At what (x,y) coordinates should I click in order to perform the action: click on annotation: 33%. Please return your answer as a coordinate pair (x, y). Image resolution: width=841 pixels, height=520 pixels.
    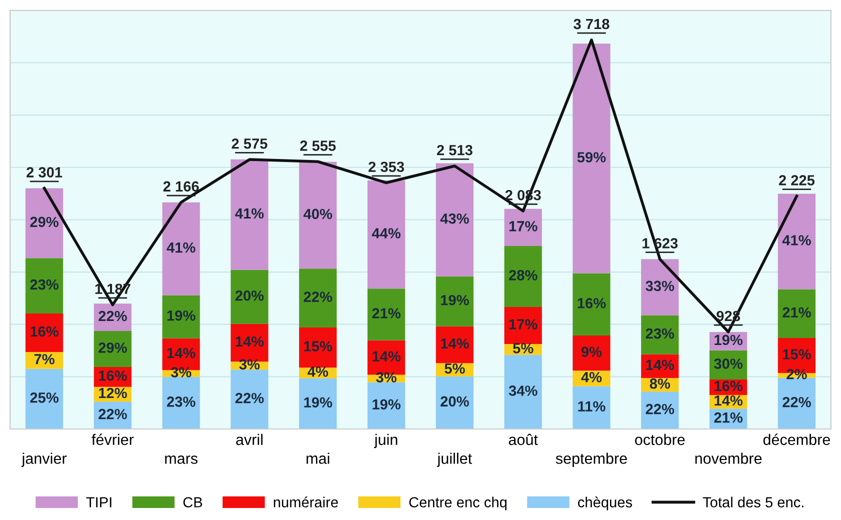
    Looking at the image, I should click on (660, 286).